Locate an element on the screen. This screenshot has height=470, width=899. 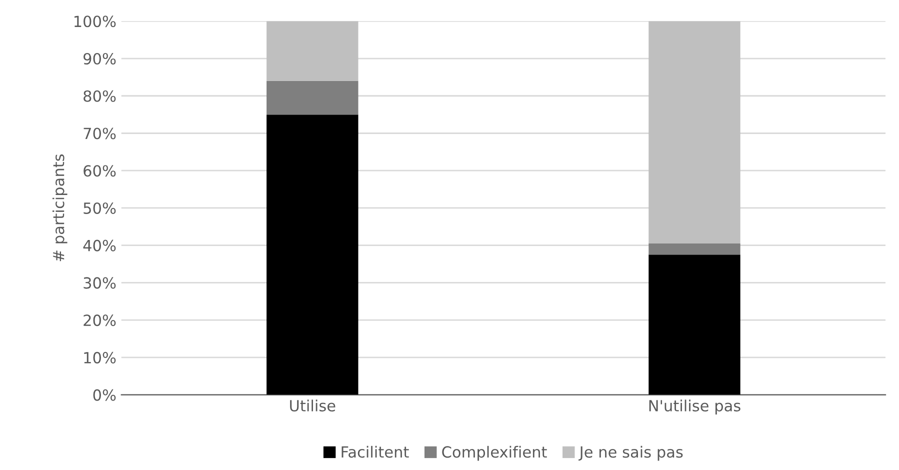
y-tick-label: 60% is located at coordinates (100, 171).